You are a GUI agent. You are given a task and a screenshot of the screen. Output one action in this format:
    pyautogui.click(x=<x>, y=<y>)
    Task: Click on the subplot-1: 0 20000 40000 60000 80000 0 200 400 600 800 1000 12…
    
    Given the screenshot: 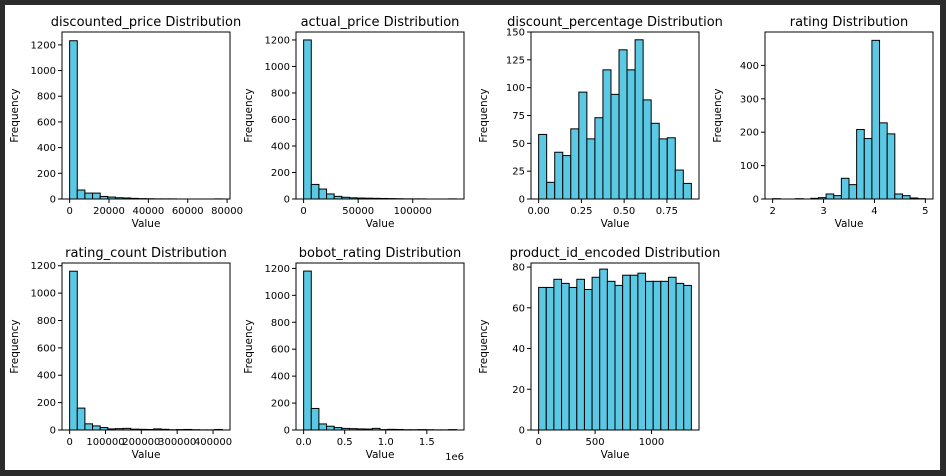 What is the action you would take?
    pyautogui.click(x=126, y=122)
    